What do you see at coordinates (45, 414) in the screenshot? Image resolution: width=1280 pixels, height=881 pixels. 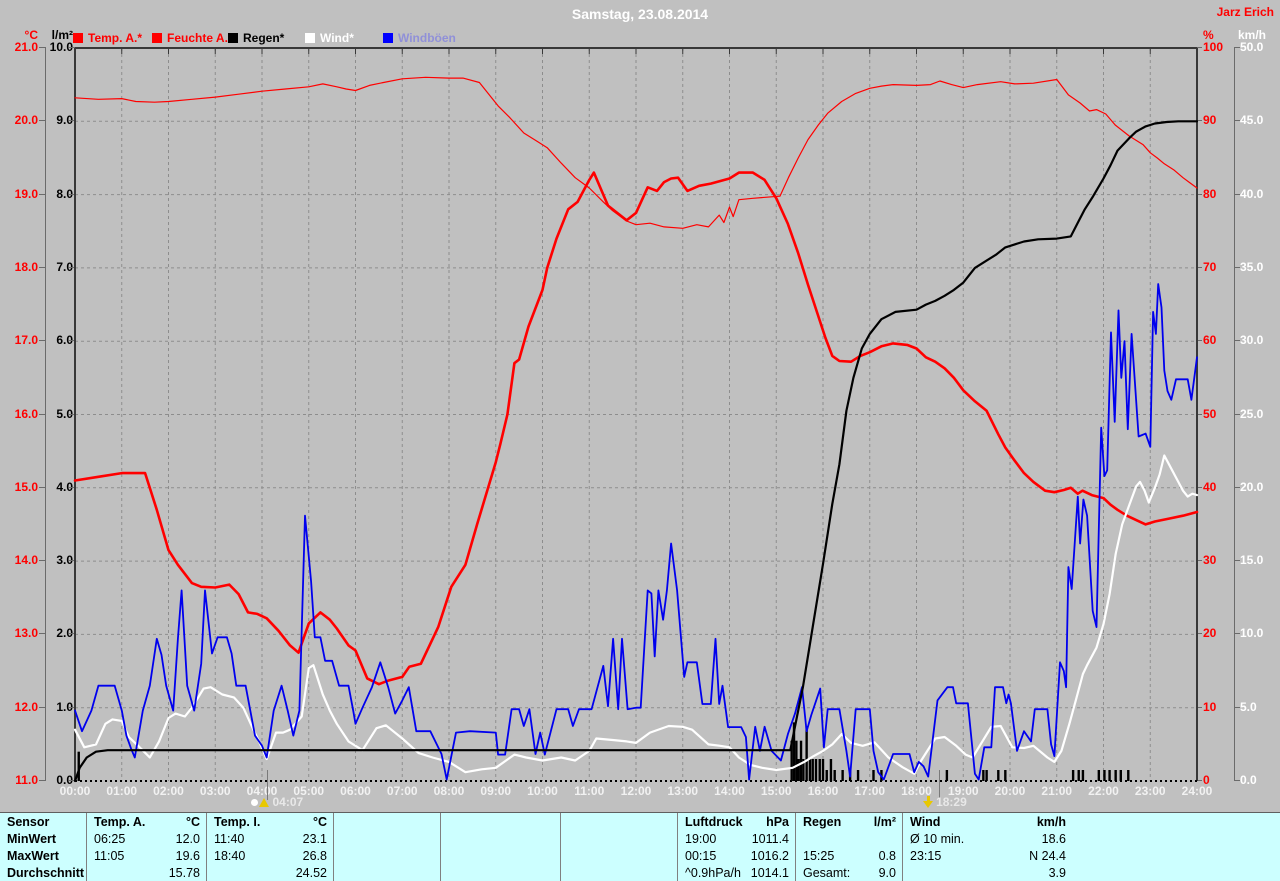 I see `axis-line` at bounding box center [45, 414].